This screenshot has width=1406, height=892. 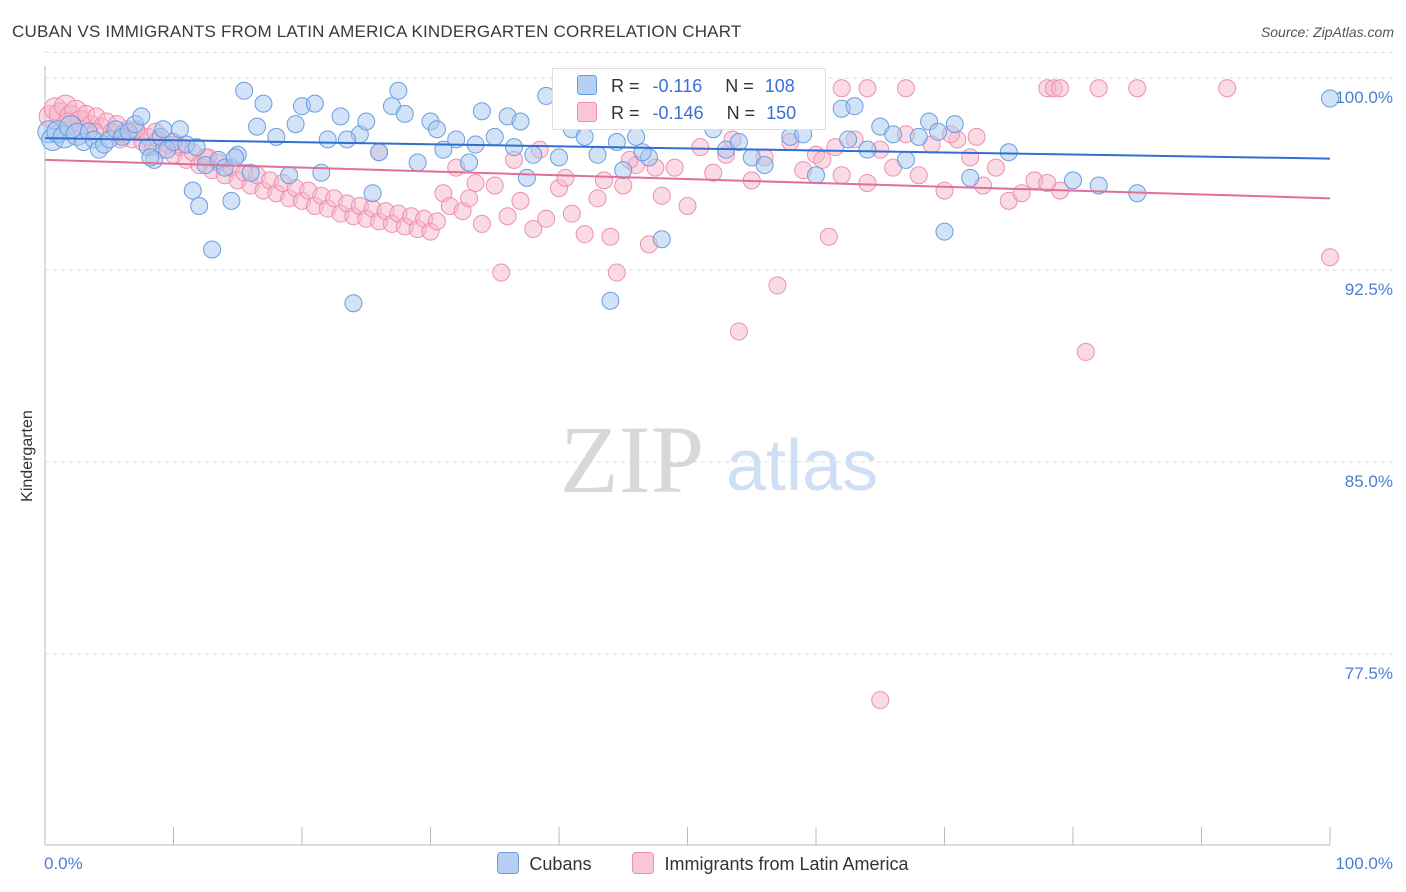 I want to click on stats-legend: R = -0.116 N = 108 R = -0.146 N = 150, so click(x=689, y=99).